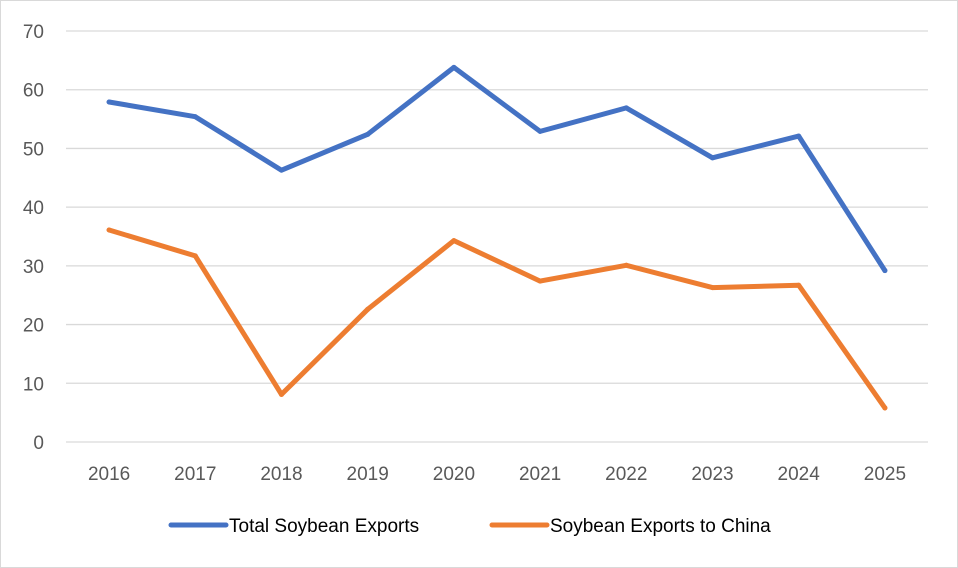 This screenshot has width=958, height=568. I want to click on x-tick-label: 2025, so click(885, 474).